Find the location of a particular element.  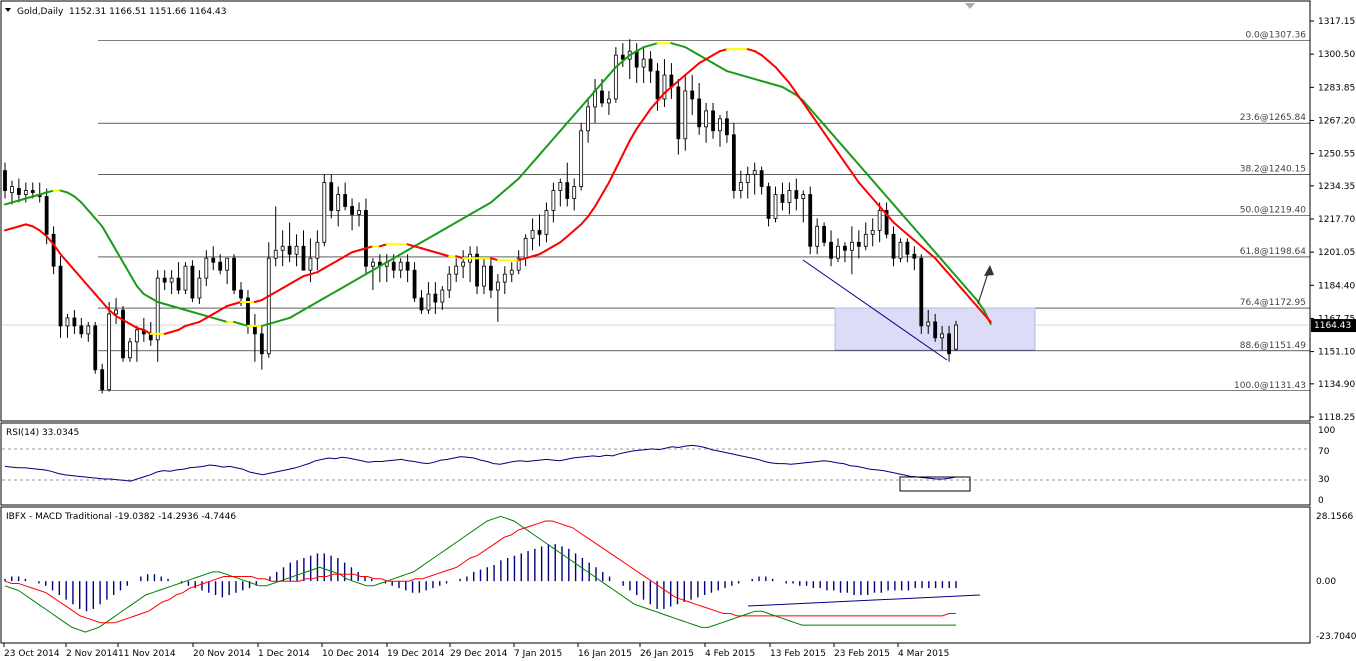

price-tick-label: 1250.55 is located at coordinates (1336, 155).